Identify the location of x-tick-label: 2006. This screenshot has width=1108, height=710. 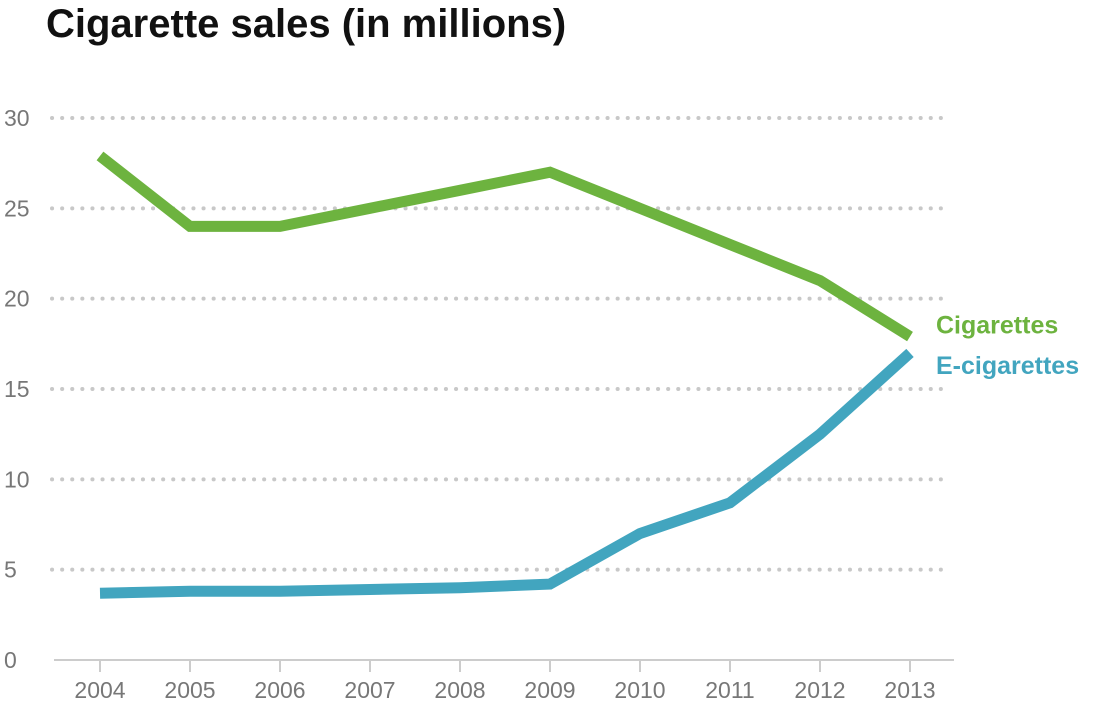
(279, 690).